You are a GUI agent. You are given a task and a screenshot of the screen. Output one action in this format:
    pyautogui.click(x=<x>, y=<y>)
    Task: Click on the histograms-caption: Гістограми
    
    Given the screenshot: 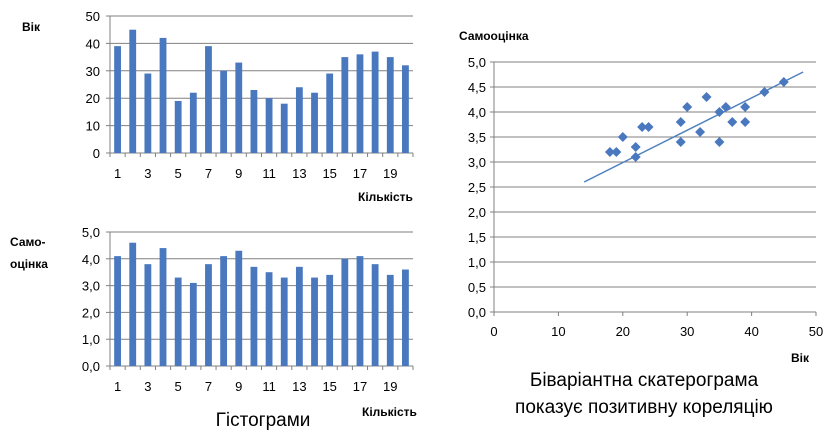 What is the action you would take?
    pyautogui.click(x=263, y=420)
    